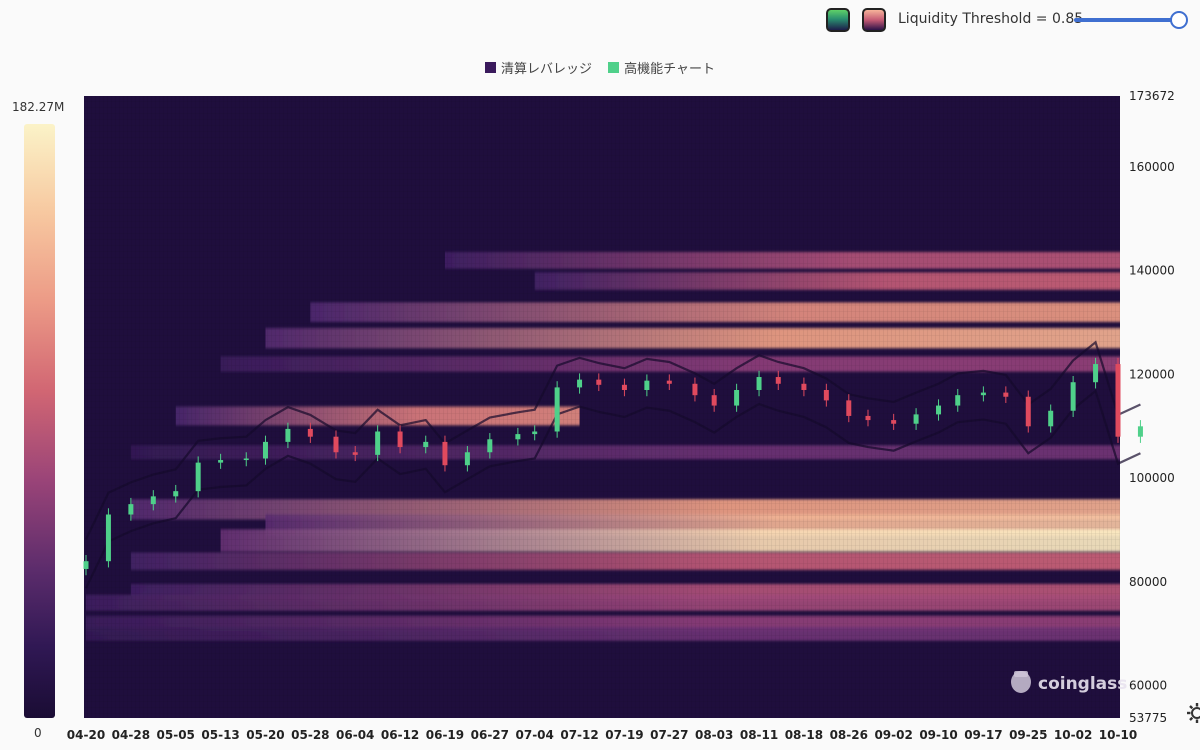 The height and width of the screenshot is (750, 1200). What do you see at coordinates (38, 733) in the screenshot?
I see `colorbar-min-label: 0` at bounding box center [38, 733].